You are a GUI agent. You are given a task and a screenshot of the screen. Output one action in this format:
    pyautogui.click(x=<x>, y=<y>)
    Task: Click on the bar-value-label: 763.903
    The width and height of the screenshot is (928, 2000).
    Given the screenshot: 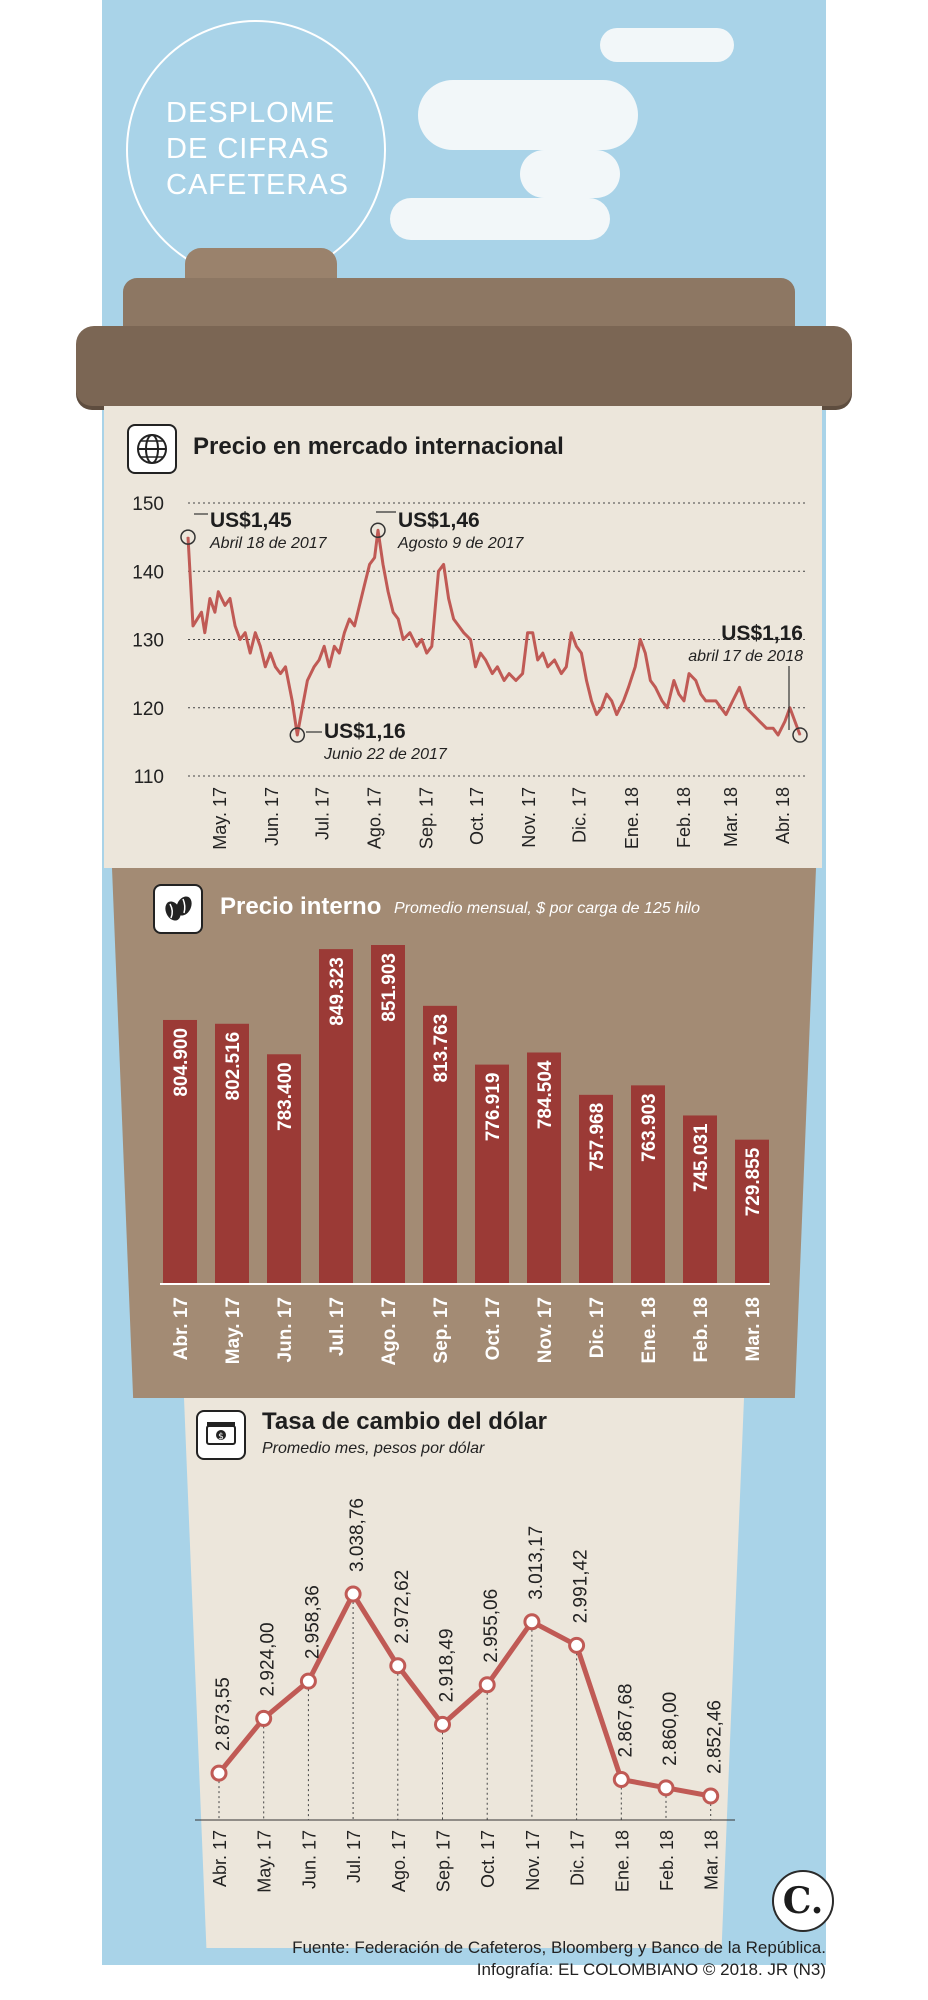 What is the action you would take?
    pyautogui.click(x=649, y=1127)
    